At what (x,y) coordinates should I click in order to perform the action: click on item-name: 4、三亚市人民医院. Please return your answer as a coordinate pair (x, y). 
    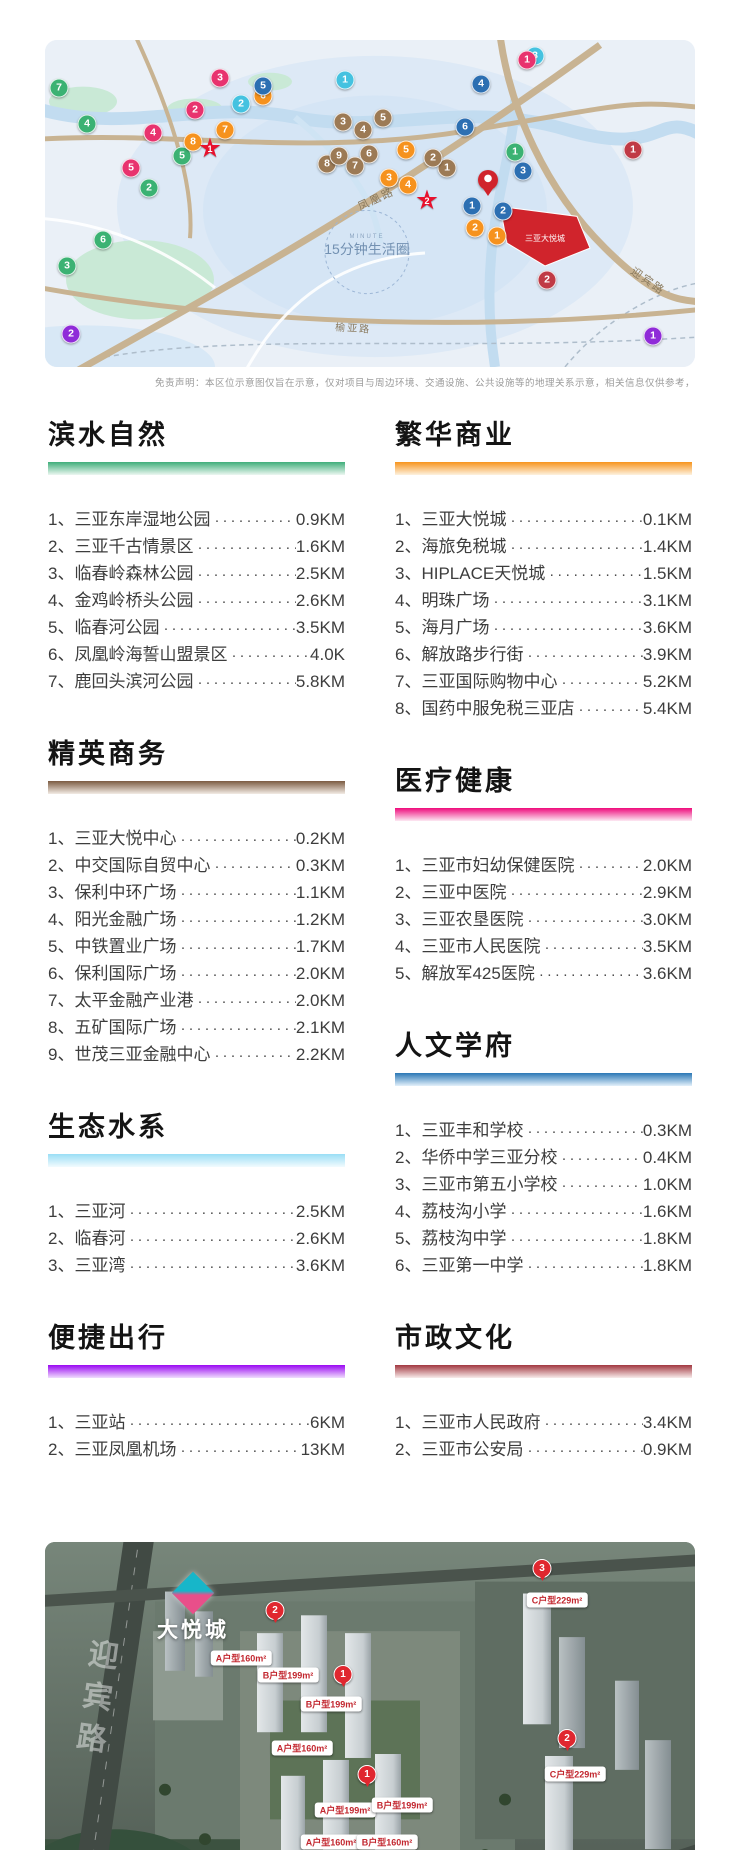
    Looking at the image, I should click on (468, 946).